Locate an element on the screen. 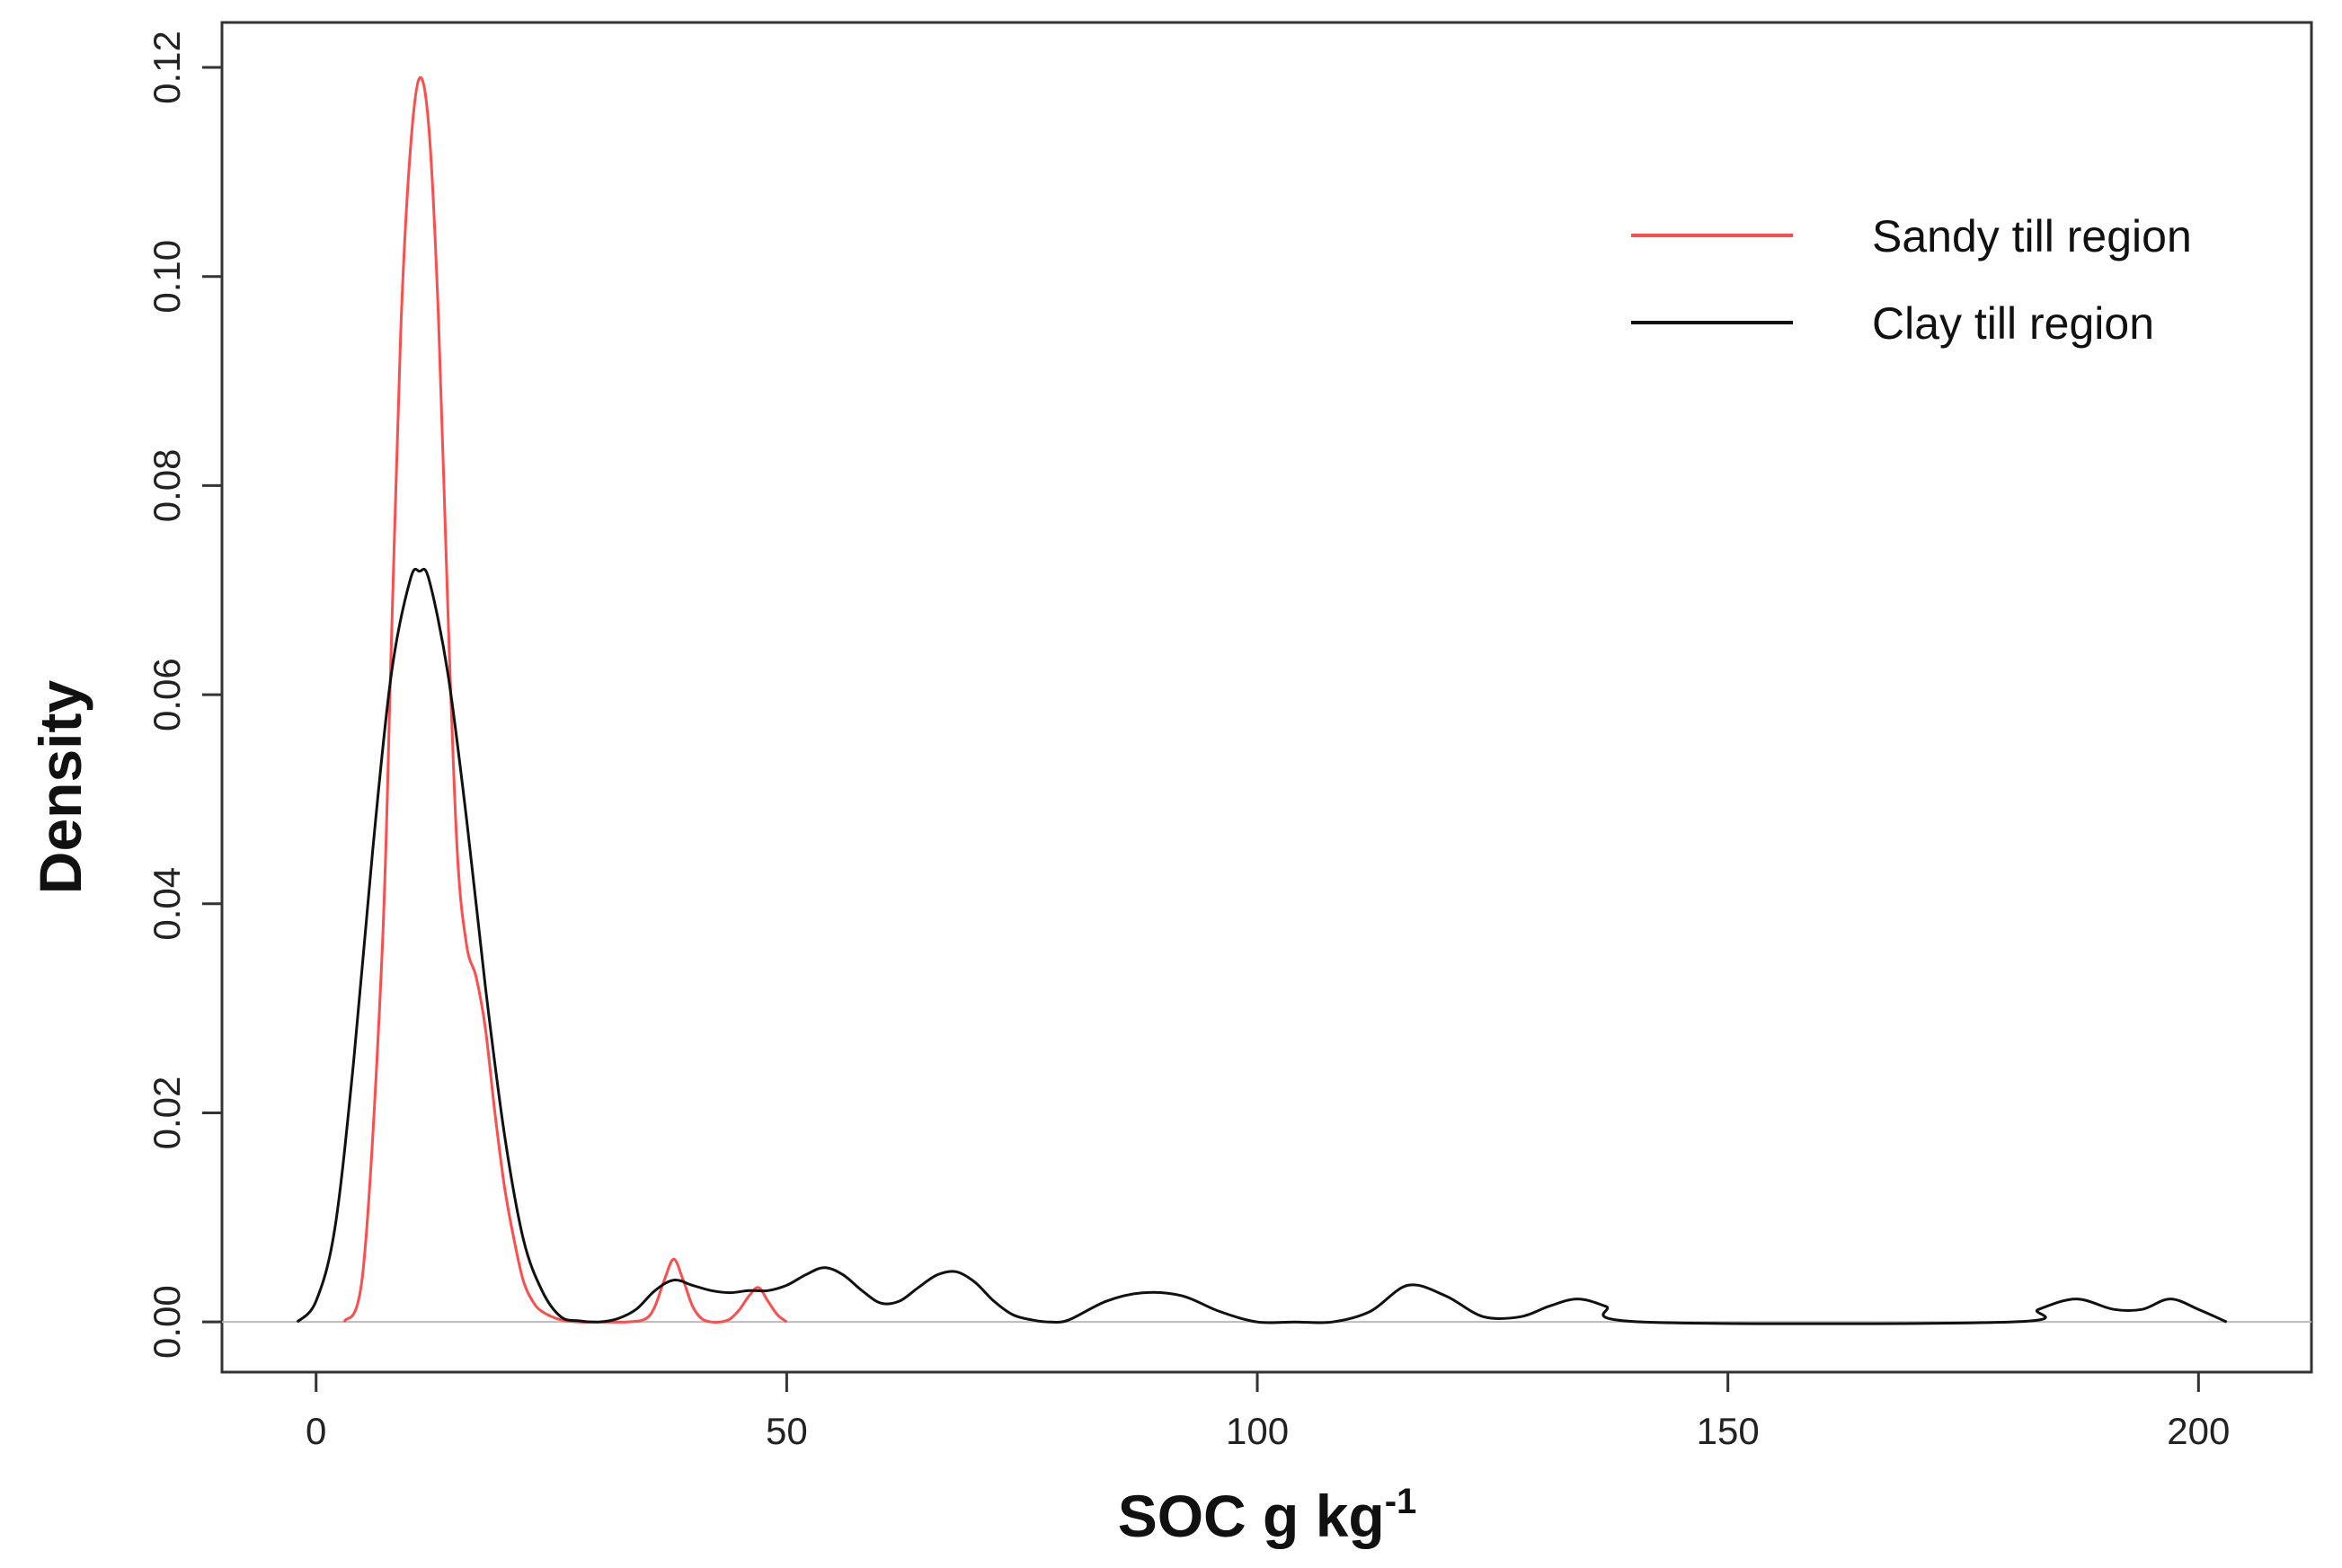 The image size is (2342, 1568). y-tick-label: 0.08 is located at coordinates (167, 486).